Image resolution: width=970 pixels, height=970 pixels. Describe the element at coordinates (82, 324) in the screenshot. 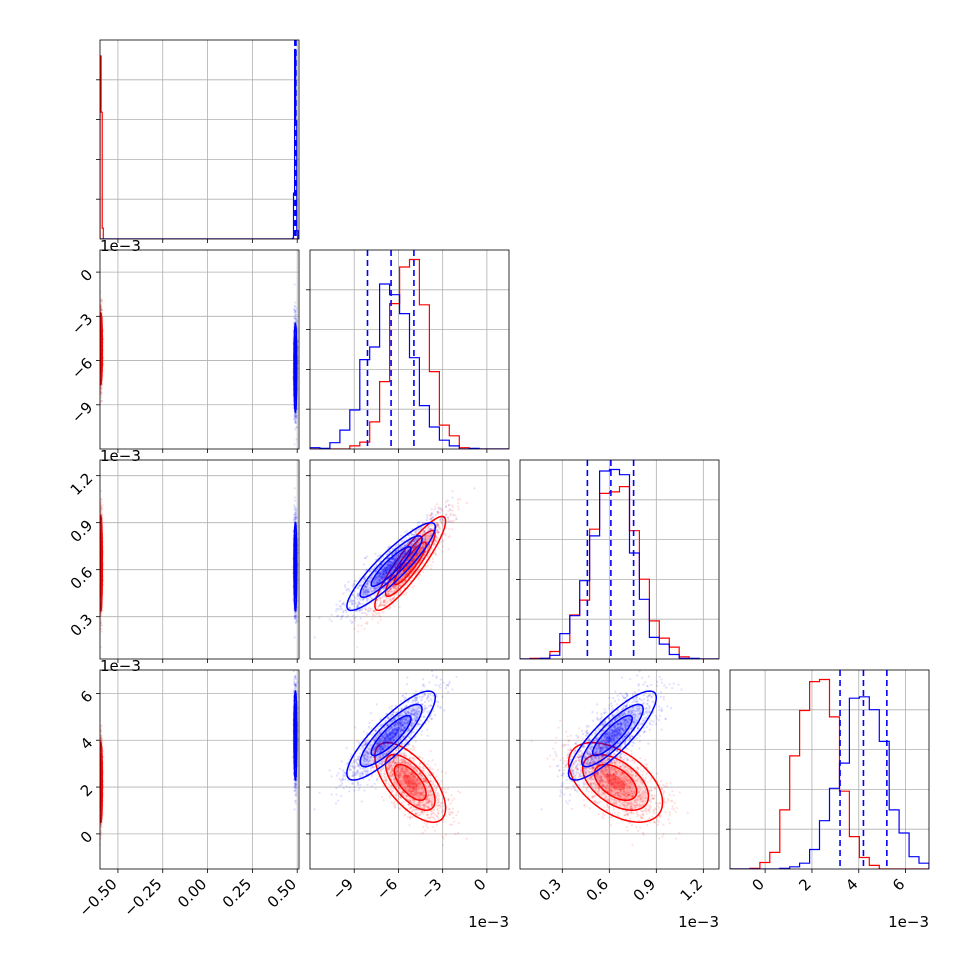

I see `y-tick-label: −3` at that location.